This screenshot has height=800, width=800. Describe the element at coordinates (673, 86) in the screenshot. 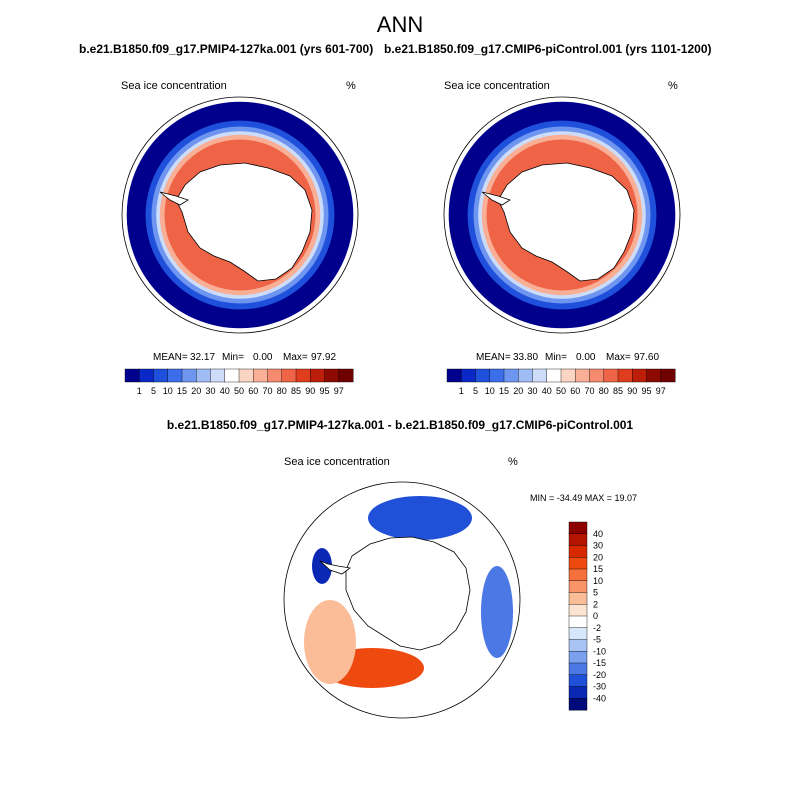

I see `panel-2-unit-label: %` at that location.